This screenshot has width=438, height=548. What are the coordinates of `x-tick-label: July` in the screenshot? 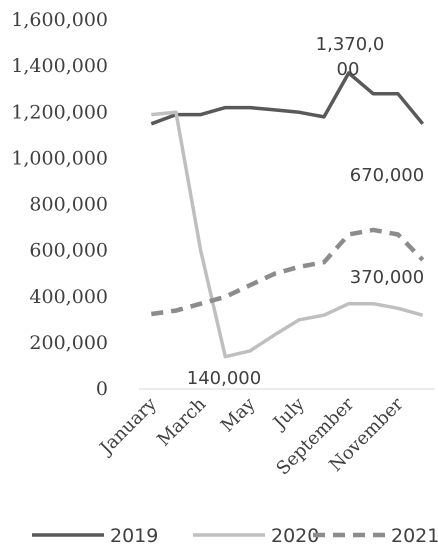 It's located at (288, 413).